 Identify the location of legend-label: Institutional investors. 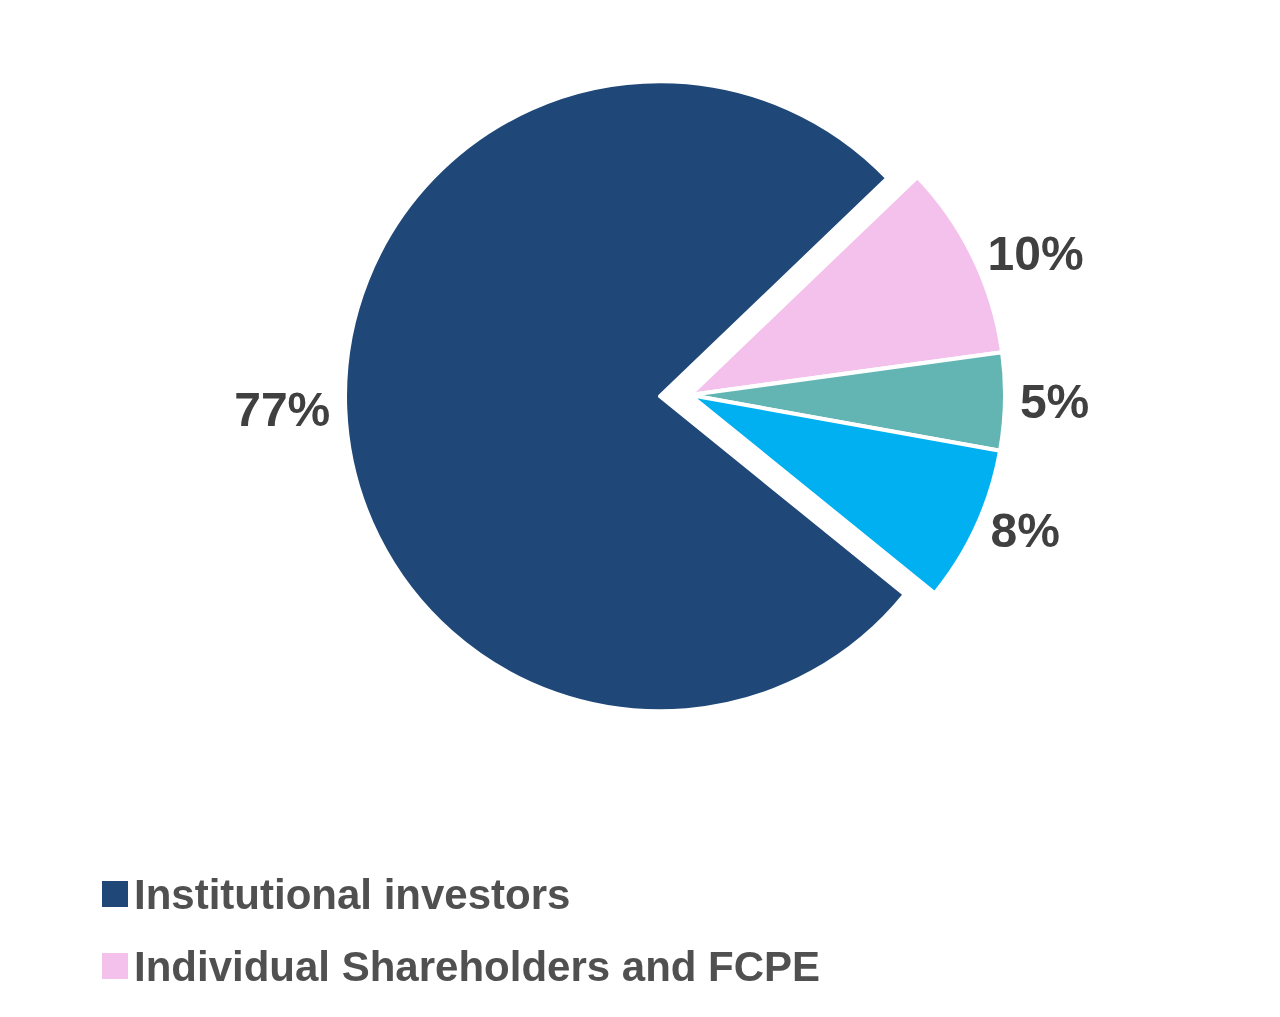
(352, 894).